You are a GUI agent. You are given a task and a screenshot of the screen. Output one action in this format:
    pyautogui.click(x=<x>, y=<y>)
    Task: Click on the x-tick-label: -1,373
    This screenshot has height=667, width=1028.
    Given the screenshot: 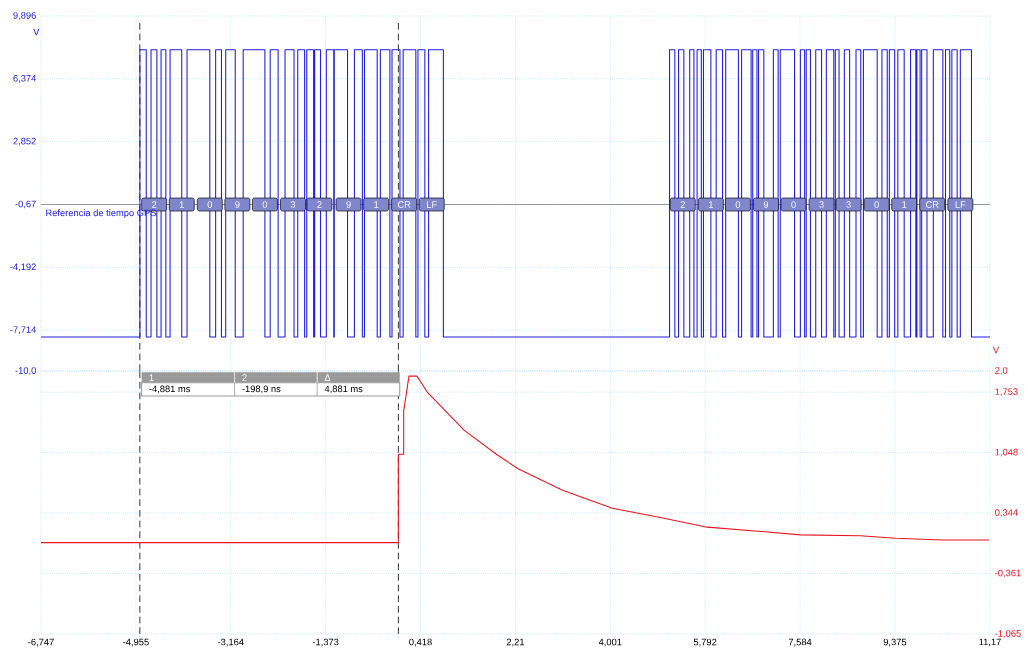 What is the action you would take?
    pyautogui.click(x=325, y=642)
    